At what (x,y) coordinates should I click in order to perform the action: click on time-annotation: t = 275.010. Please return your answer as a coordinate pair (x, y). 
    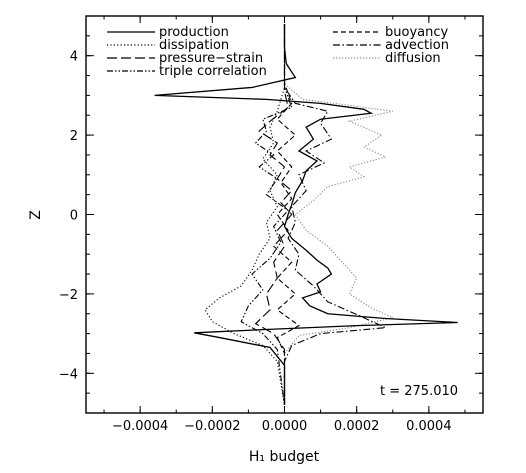
    Looking at the image, I should click on (419, 391).